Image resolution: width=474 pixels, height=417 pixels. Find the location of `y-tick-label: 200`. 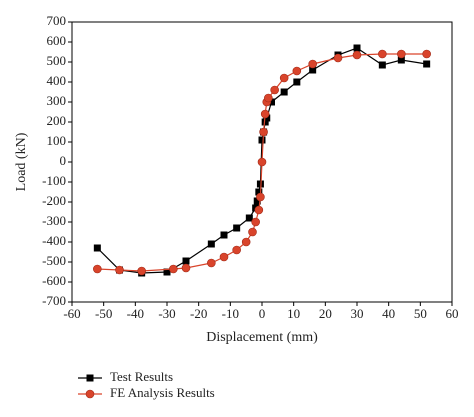

y-tick-label: 200 is located at coordinates (57, 120).